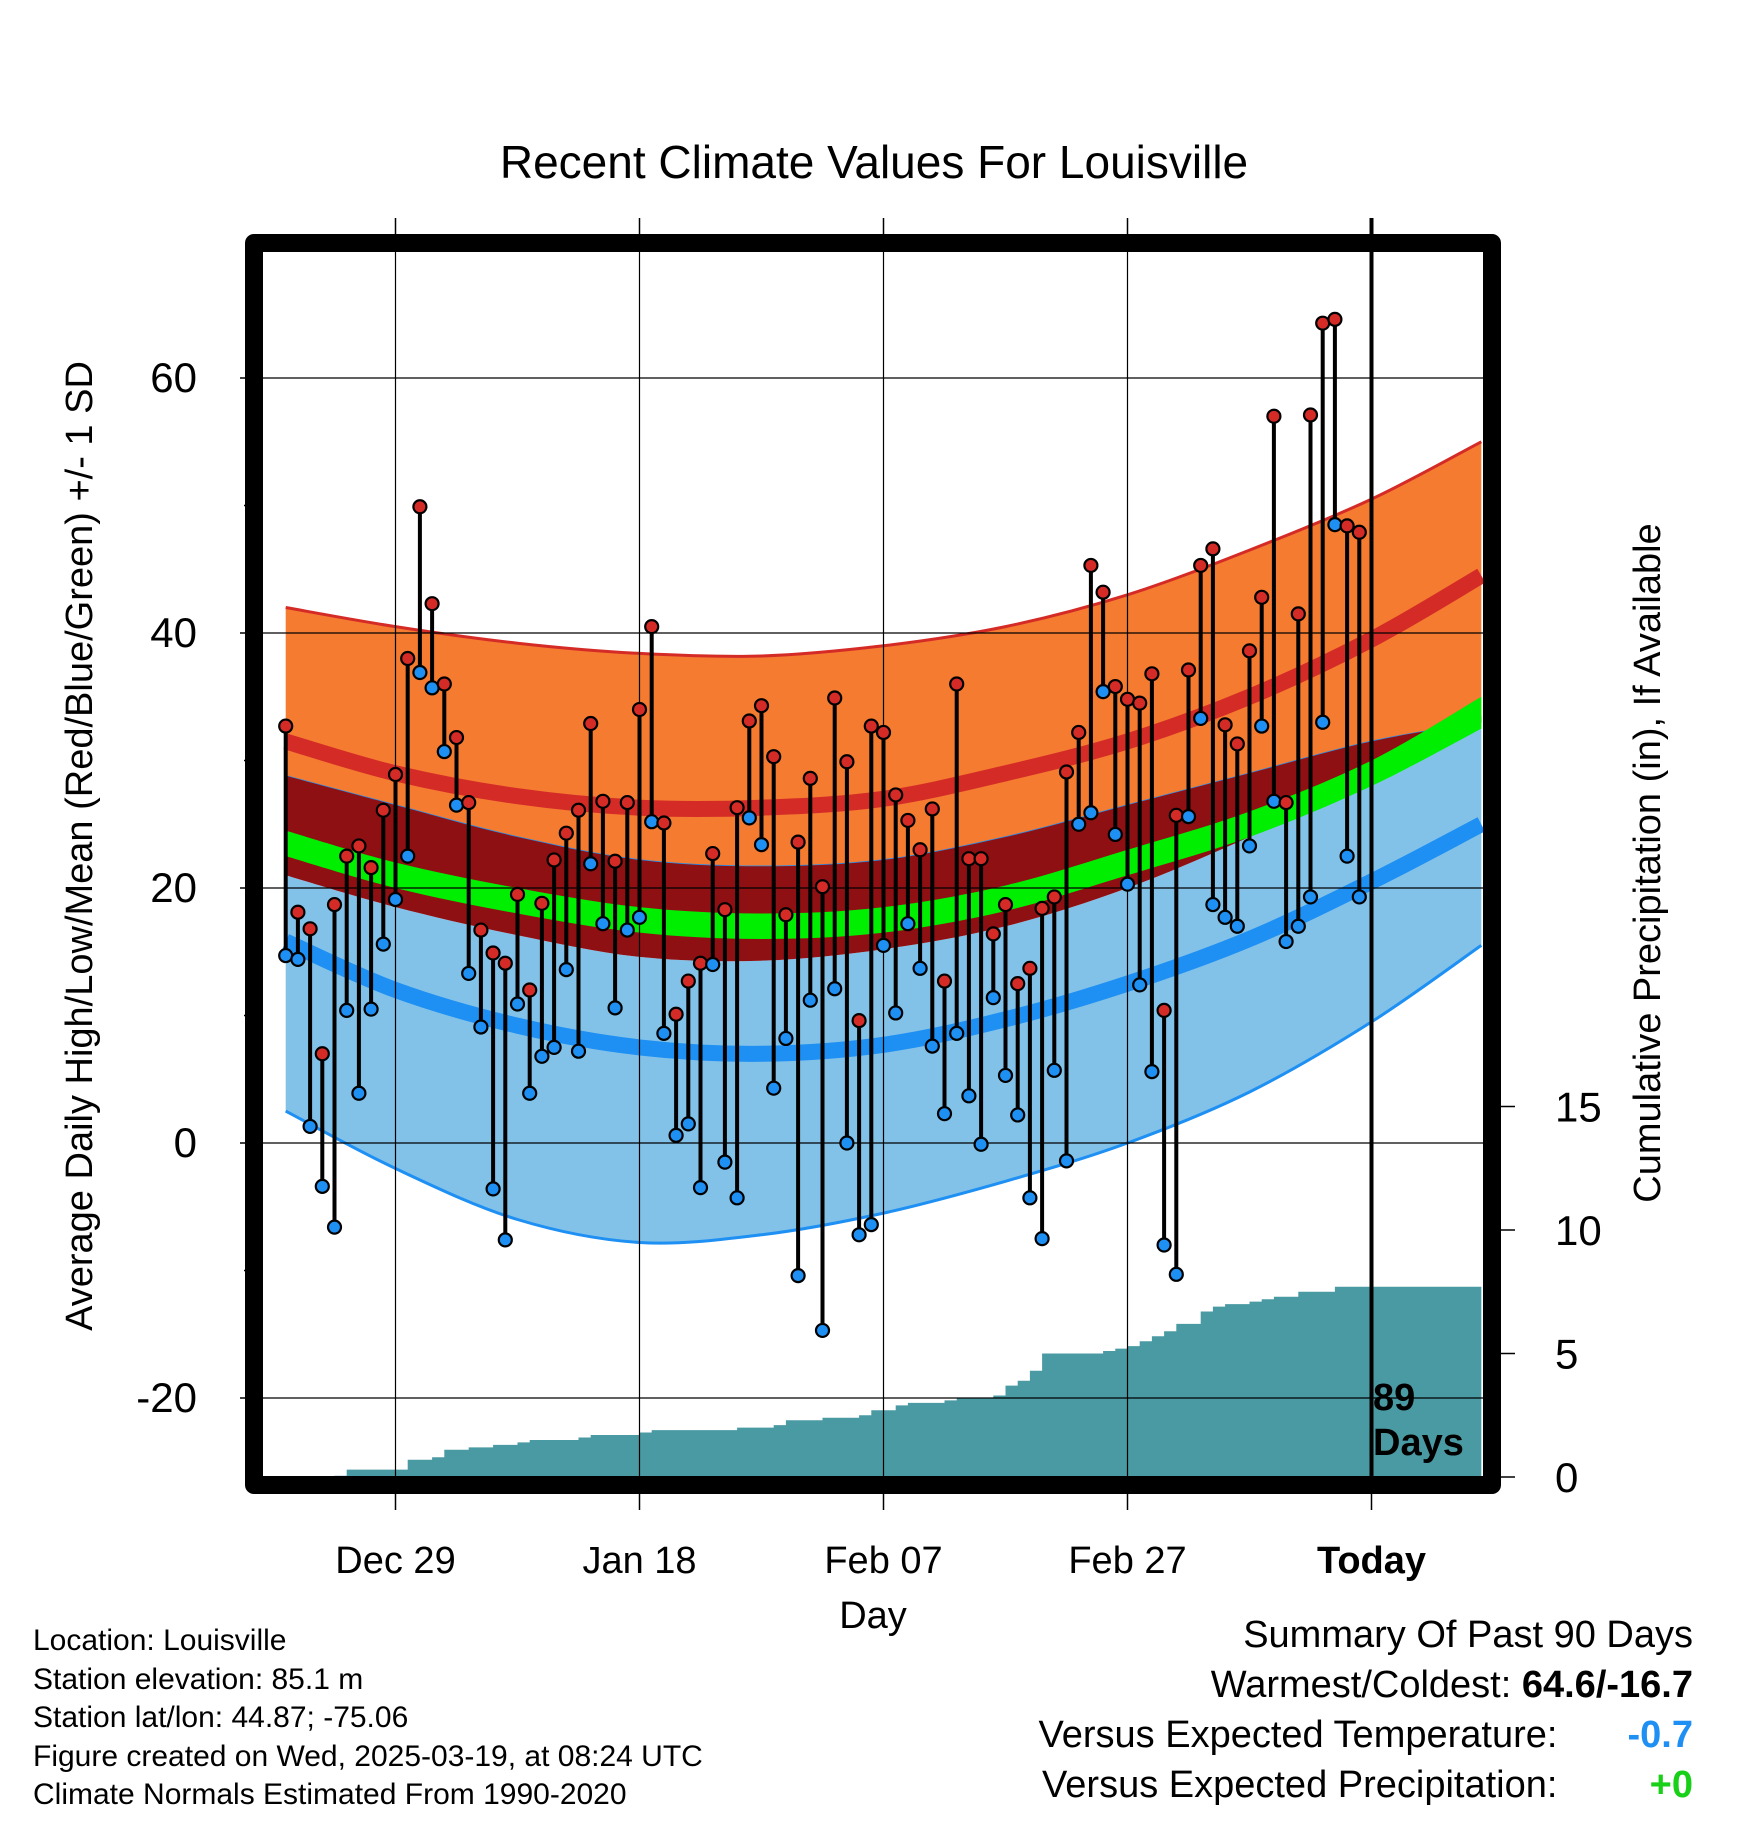  Describe the element at coordinates (1366, 1685) in the screenshot. I see `summary-warmest-coldest: Warmest/Coldest: 64.6/-16.7` at that location.